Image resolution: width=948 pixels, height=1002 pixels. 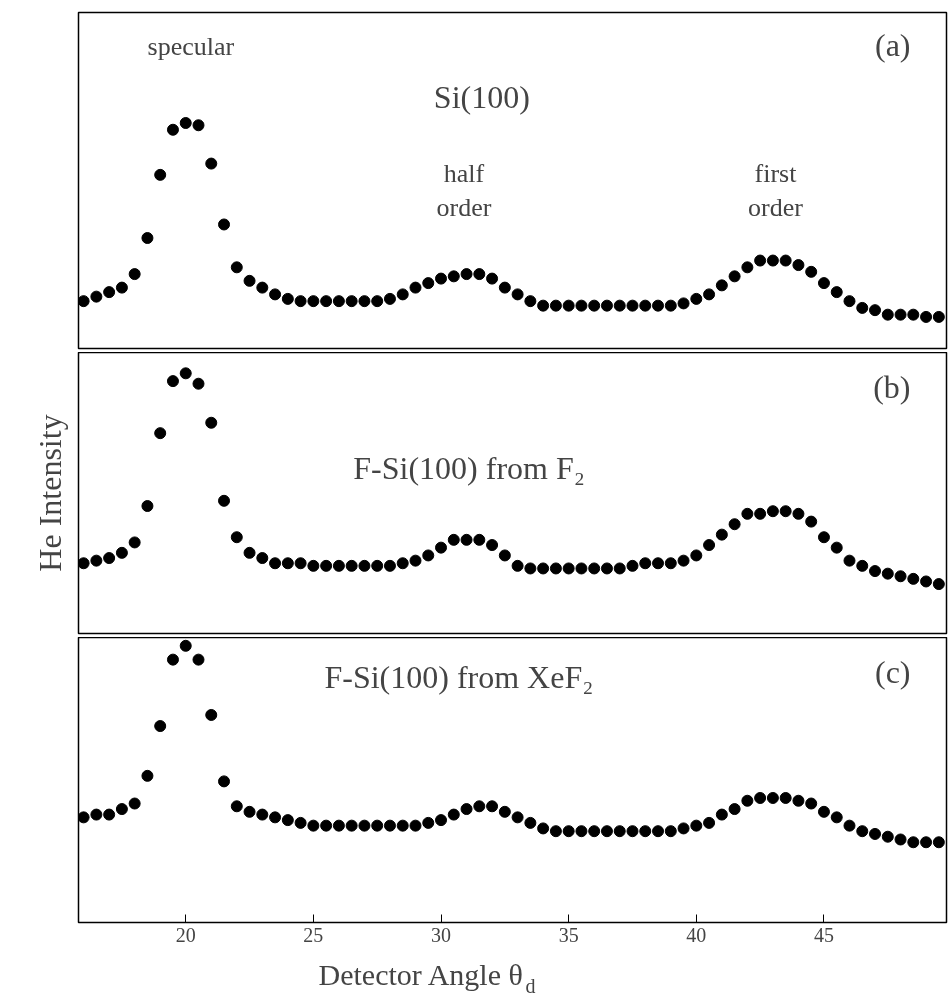 What do you see at coordinates (823, 934) in the screenshot?
I see `x-tick-label: 45` at bounding box center [823, 934].